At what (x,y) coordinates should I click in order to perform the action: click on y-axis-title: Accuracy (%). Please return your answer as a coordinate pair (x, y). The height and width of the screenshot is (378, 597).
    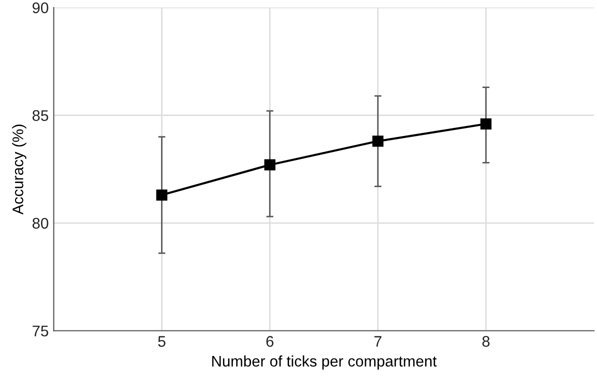
    Looking at the image, I should click on (19, 169).